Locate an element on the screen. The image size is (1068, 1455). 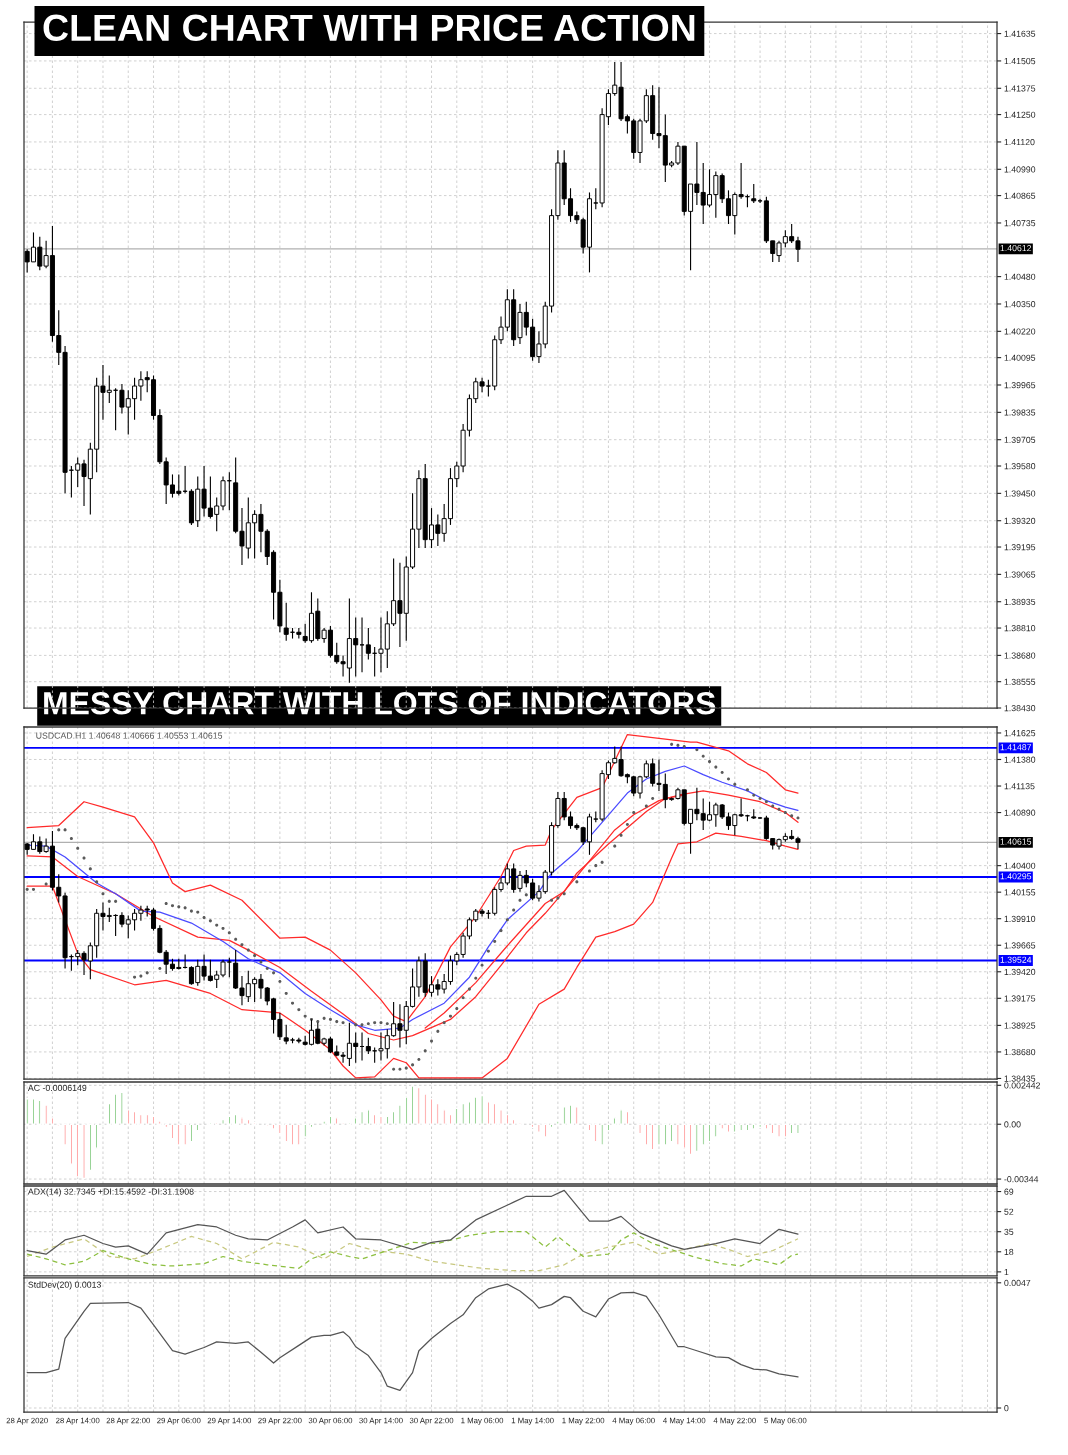
y-tick-label: 1.39450 is located at coordinates (1020, 493).